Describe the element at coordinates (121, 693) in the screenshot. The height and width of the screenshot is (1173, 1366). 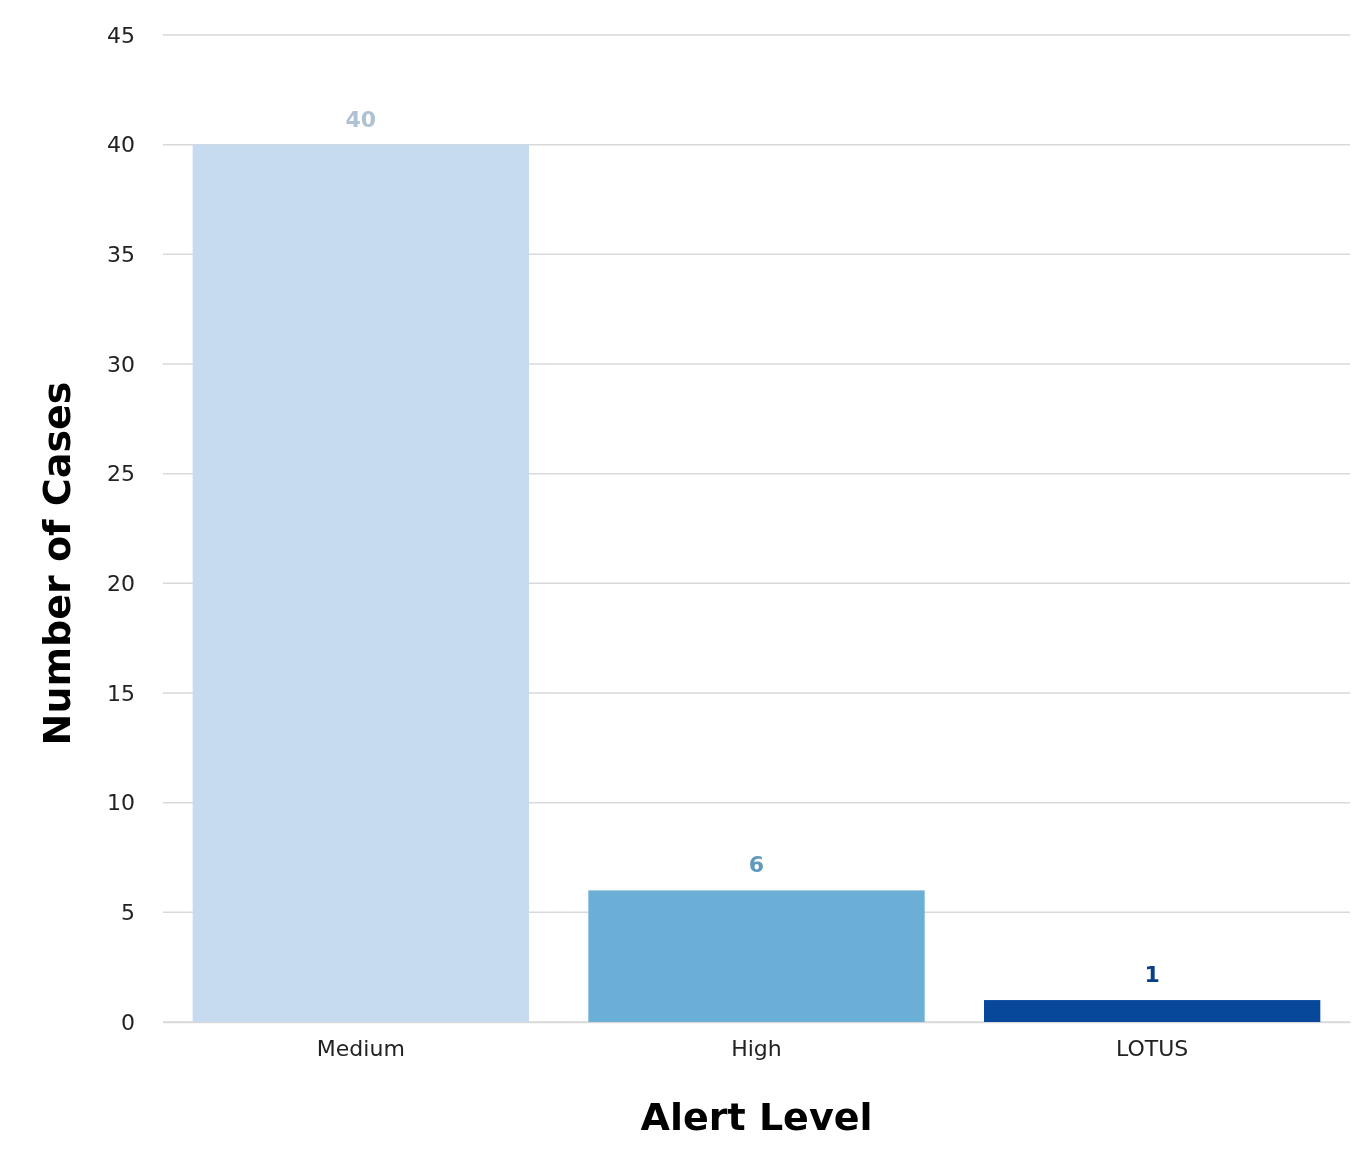
I see `y-tick-label: 15` at that location.